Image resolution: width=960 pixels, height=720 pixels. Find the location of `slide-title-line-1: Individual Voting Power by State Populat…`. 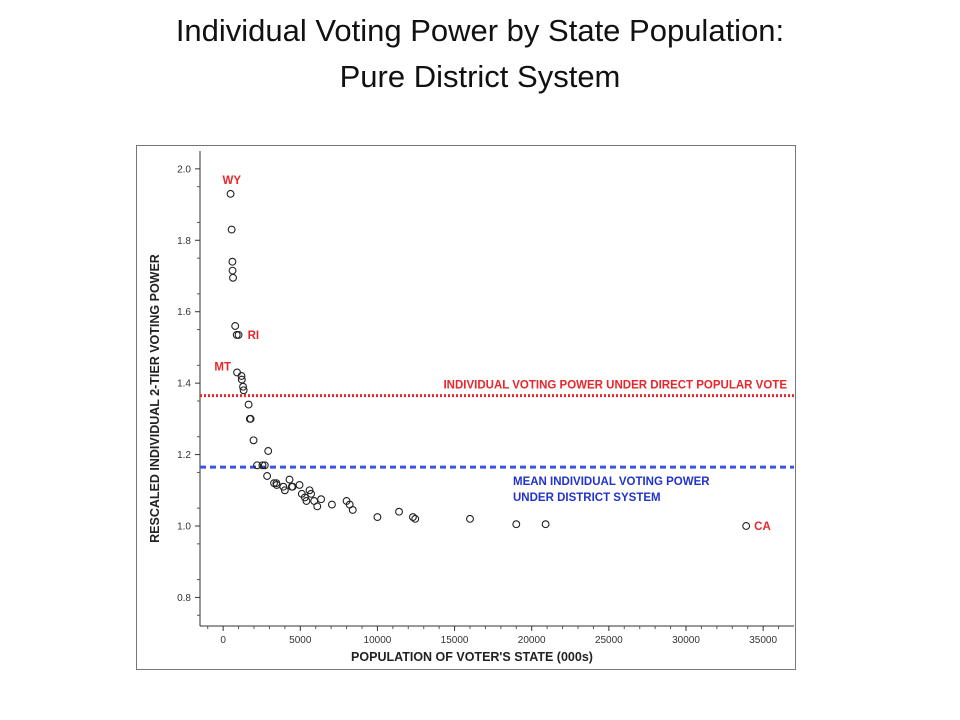

slide-title-line-1: Individual Voting Power by State Populat… is located at coordinates (480, 30).